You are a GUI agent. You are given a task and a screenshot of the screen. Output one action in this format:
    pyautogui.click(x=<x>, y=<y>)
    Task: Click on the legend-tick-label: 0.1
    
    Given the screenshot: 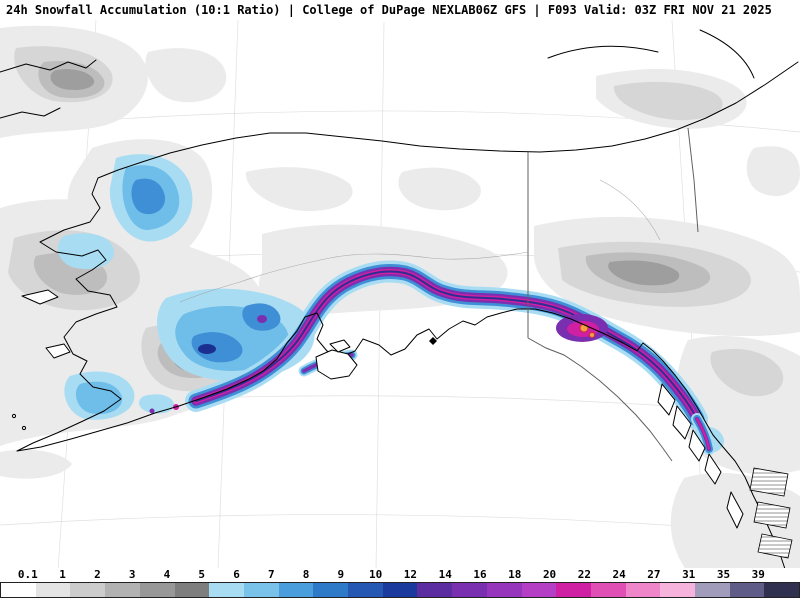 What is the action you would take?
    pyautogui.click(x=27, y=574)
    